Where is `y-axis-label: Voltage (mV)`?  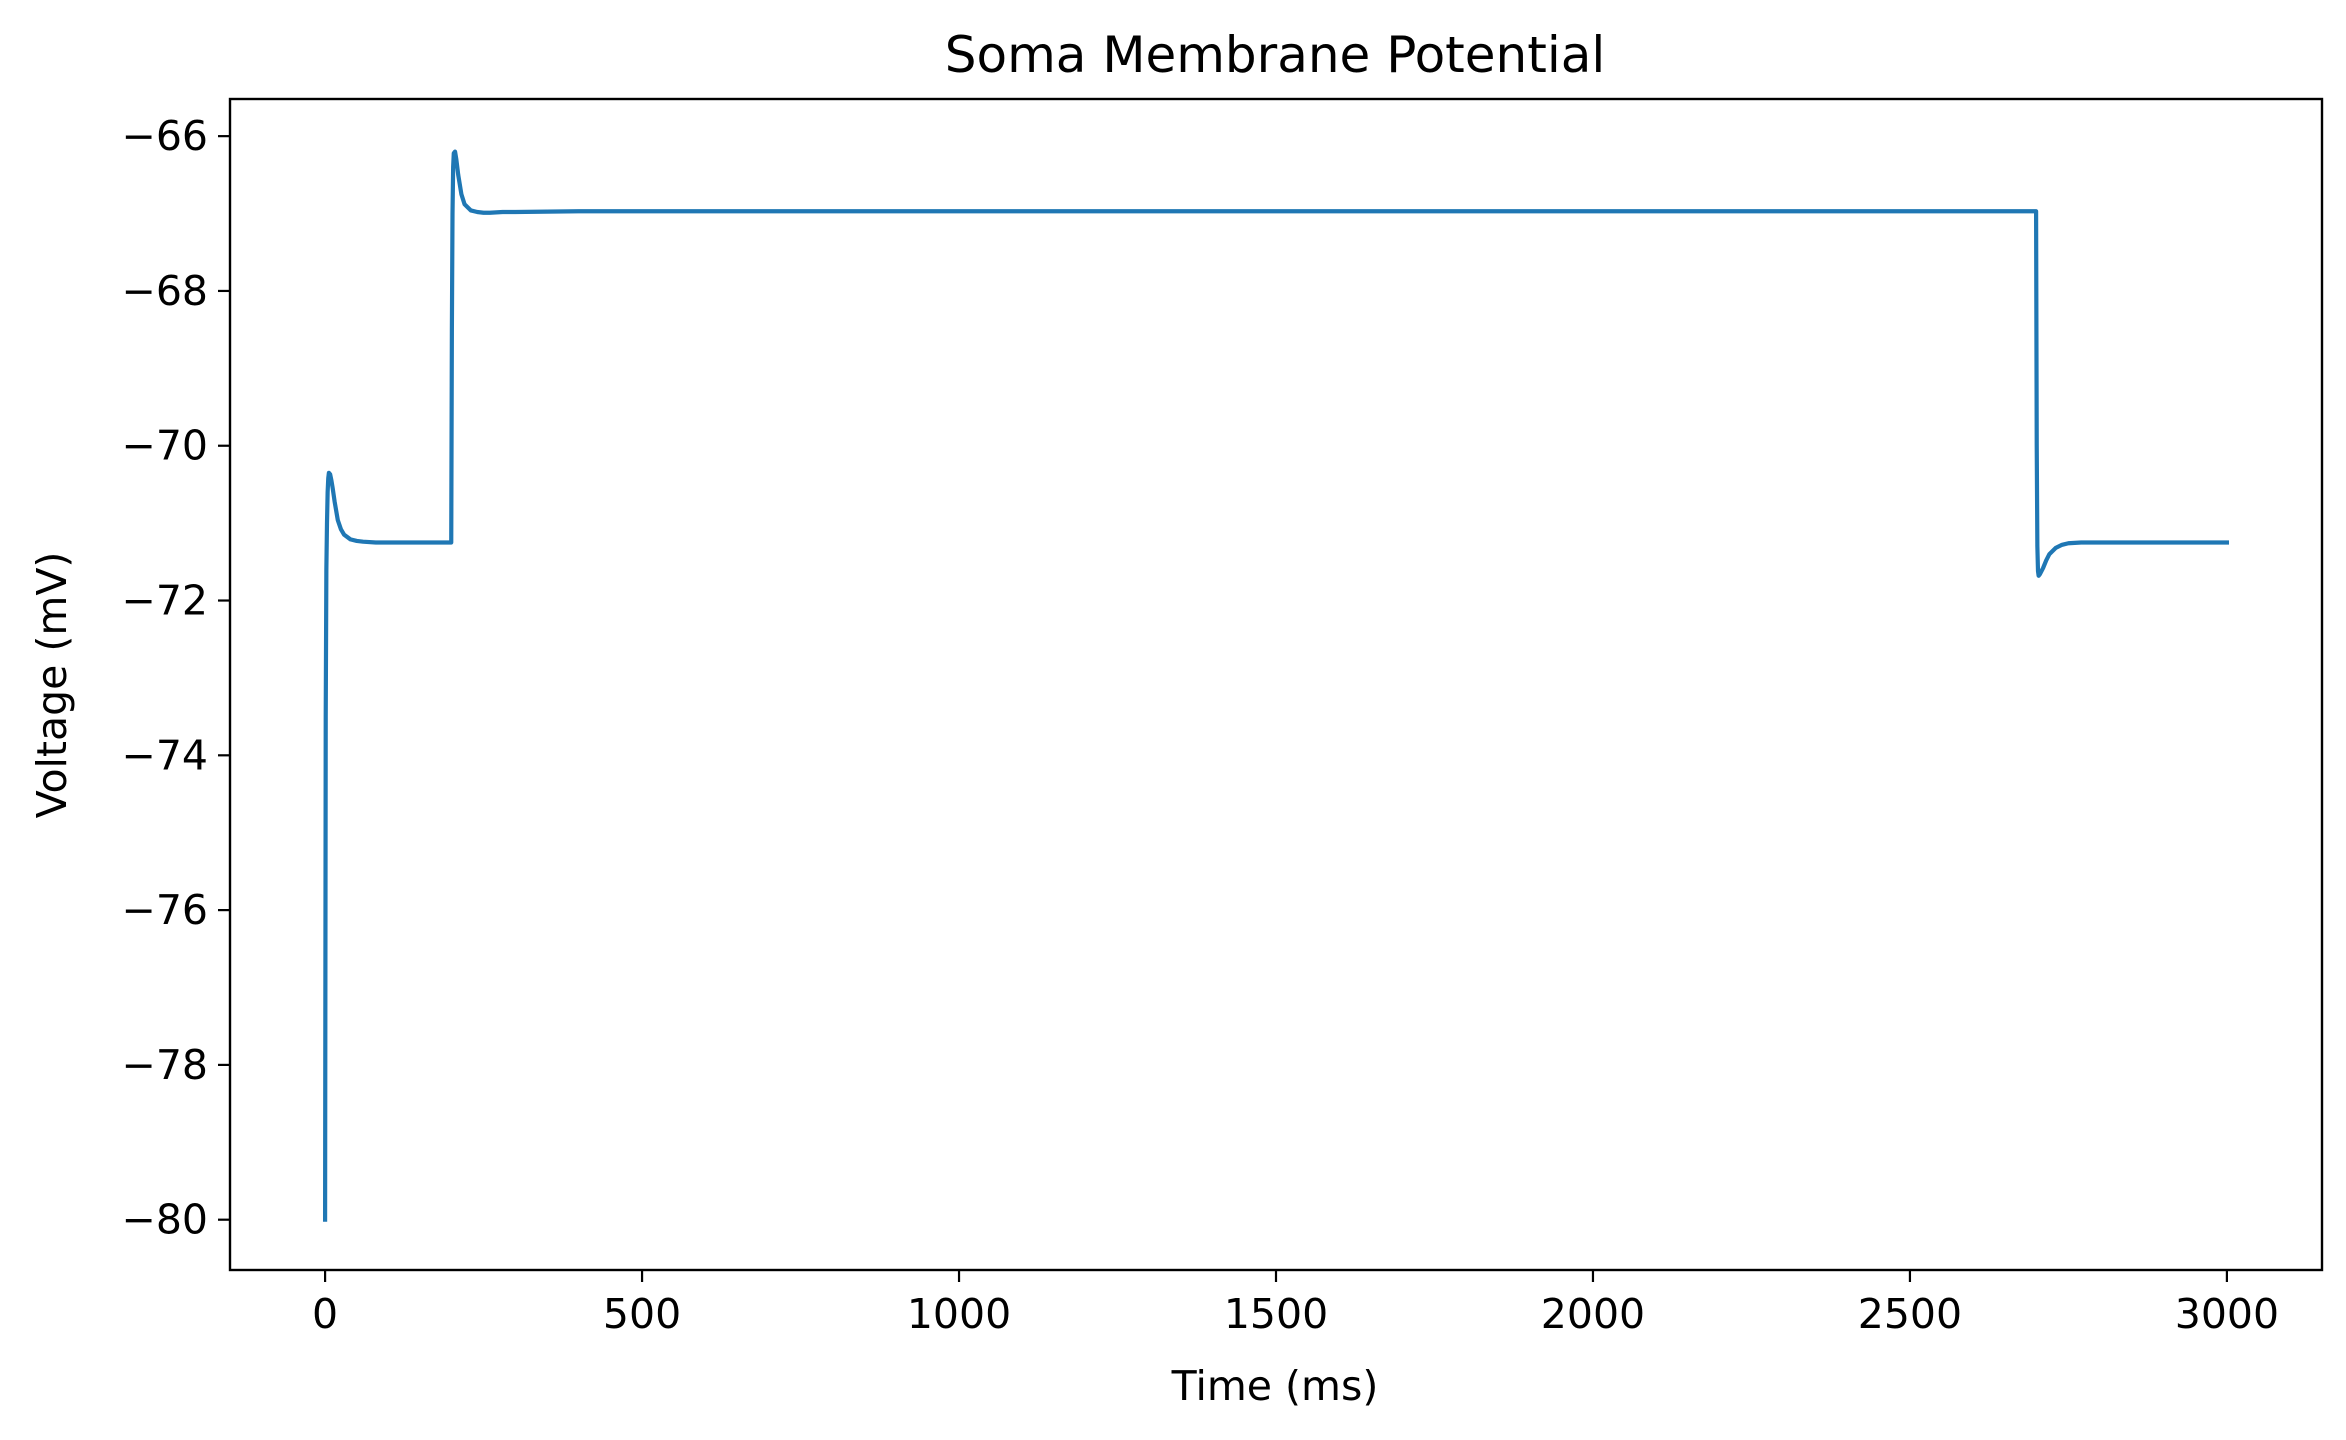
y-axis-label: Voltage (mV) is located at coordinates (52, 685).